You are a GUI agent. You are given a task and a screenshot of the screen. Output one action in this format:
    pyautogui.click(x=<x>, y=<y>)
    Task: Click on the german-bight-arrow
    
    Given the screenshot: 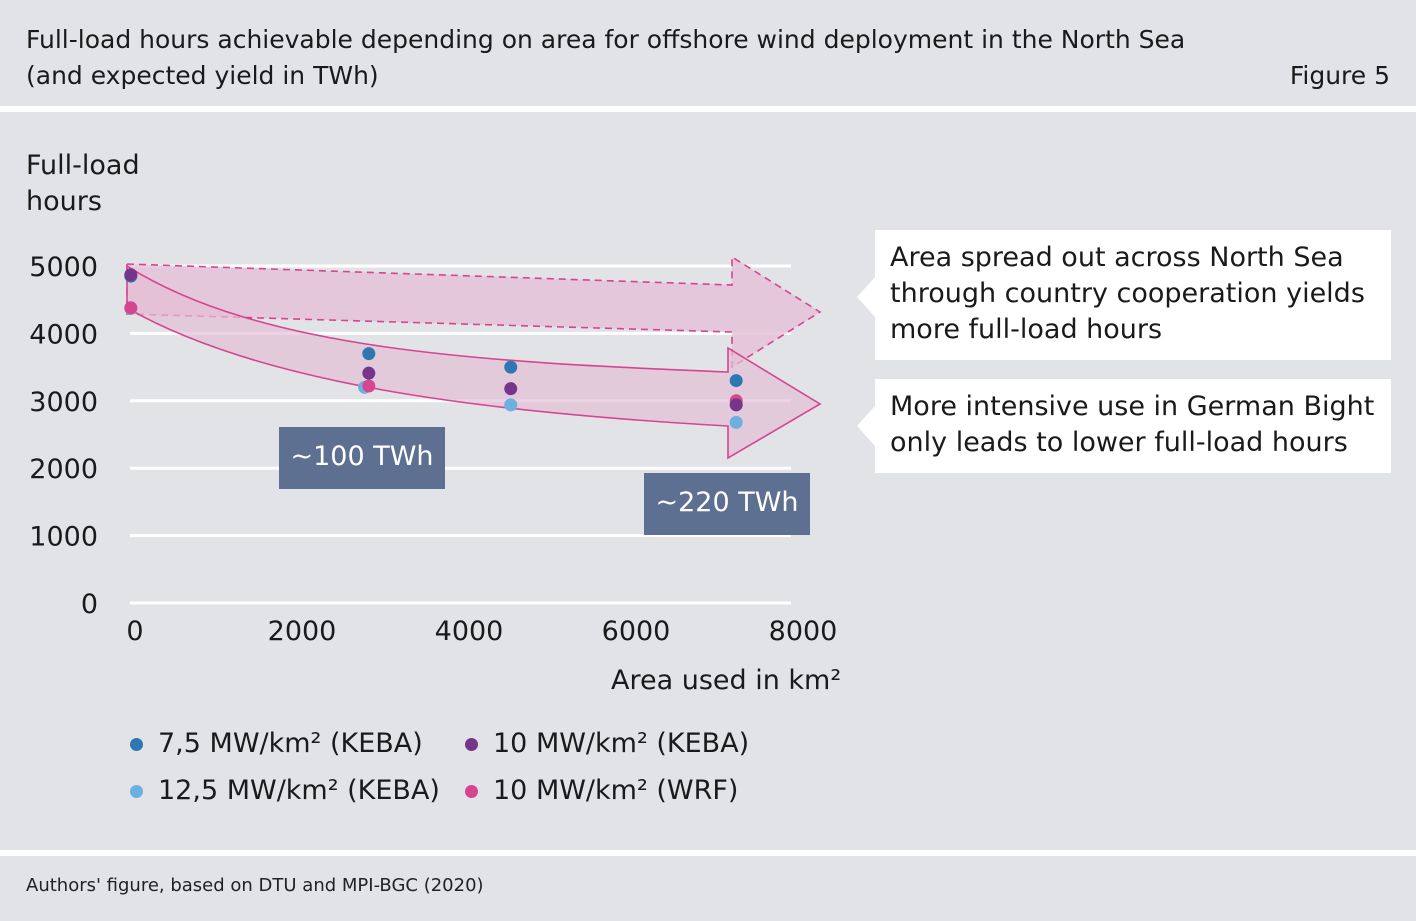 What is the action you would take?
    pyautogui.click(x=474, y=362)
    